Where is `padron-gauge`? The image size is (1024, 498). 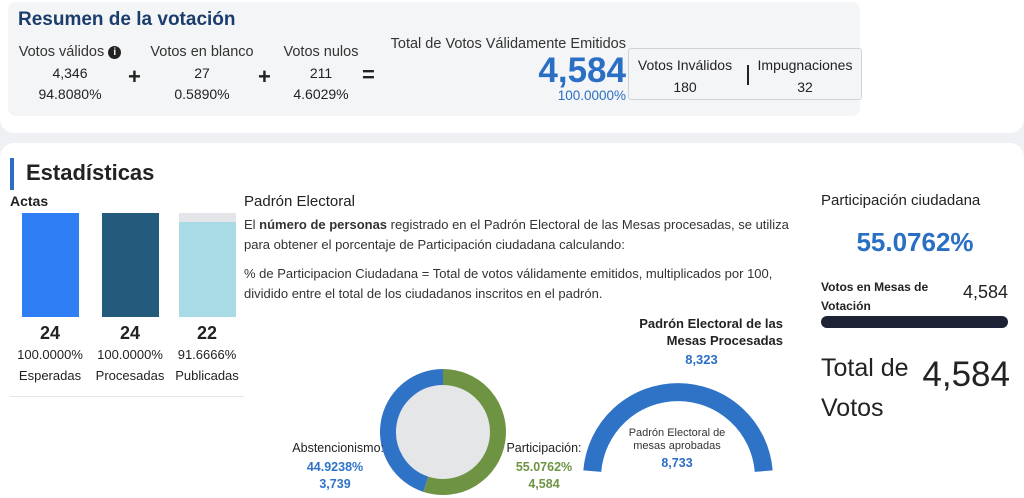
padron-gauge is located at coordinates (678, 428).